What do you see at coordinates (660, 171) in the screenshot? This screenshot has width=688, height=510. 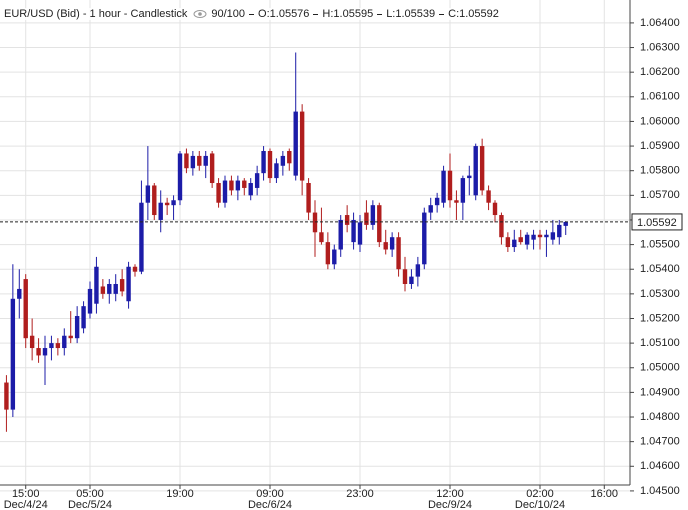 I see `y-tick-label: 1.05800` at bounding box center [660, 171].